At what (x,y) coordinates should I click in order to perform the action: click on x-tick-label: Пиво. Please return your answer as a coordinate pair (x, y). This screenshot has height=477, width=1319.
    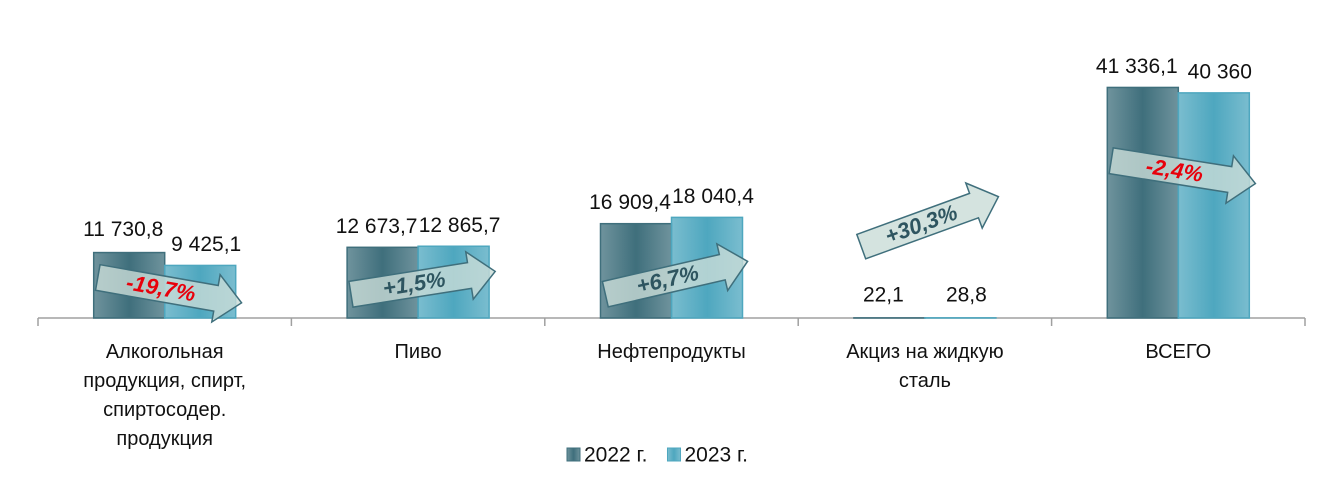
    Looking at the image, I should click on (418, 352).